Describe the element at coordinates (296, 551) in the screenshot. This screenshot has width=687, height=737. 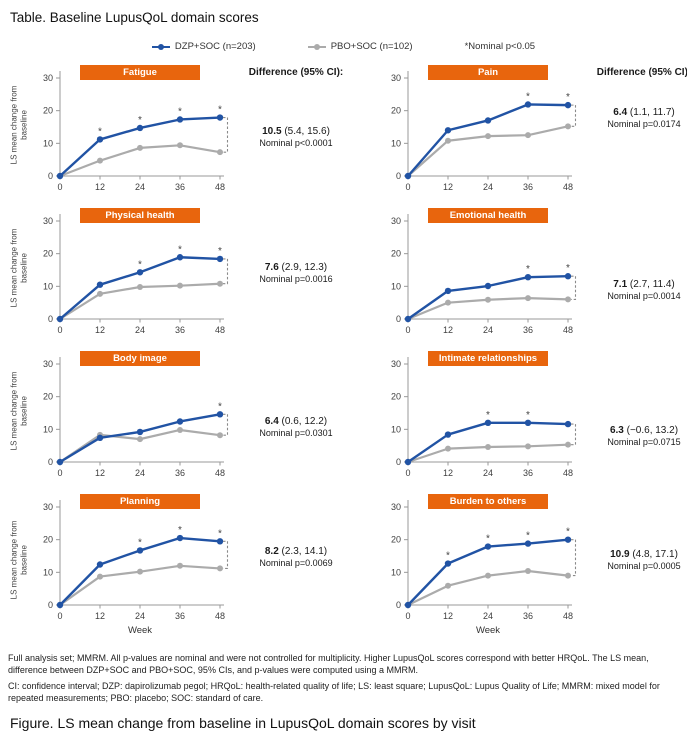
I see `difference-value: 8.2 (2.3, 14.1)` at that location.